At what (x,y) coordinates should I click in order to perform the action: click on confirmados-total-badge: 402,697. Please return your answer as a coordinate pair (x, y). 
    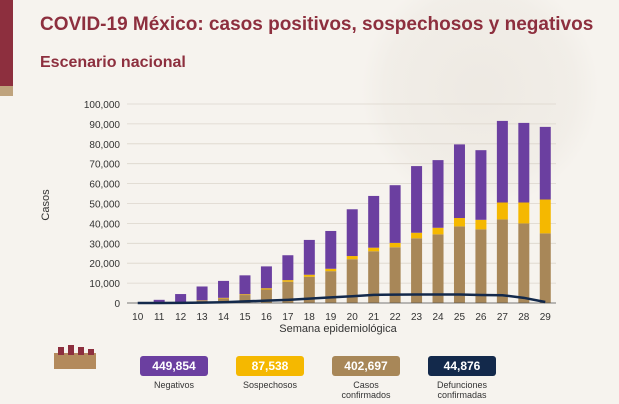
    Looking at the image, I should click on (366, 366).